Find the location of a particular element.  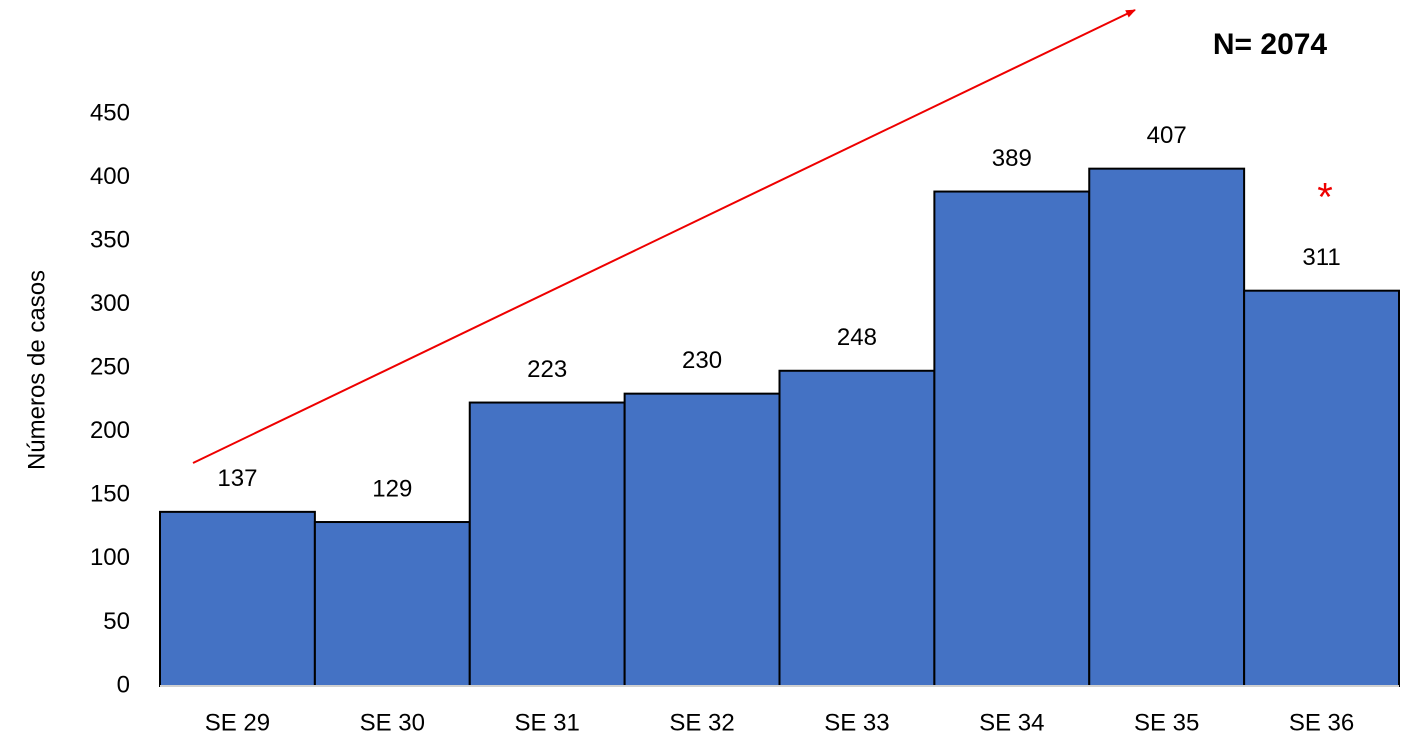

y-tick-label: 350 is located at coordinates (110, 239).